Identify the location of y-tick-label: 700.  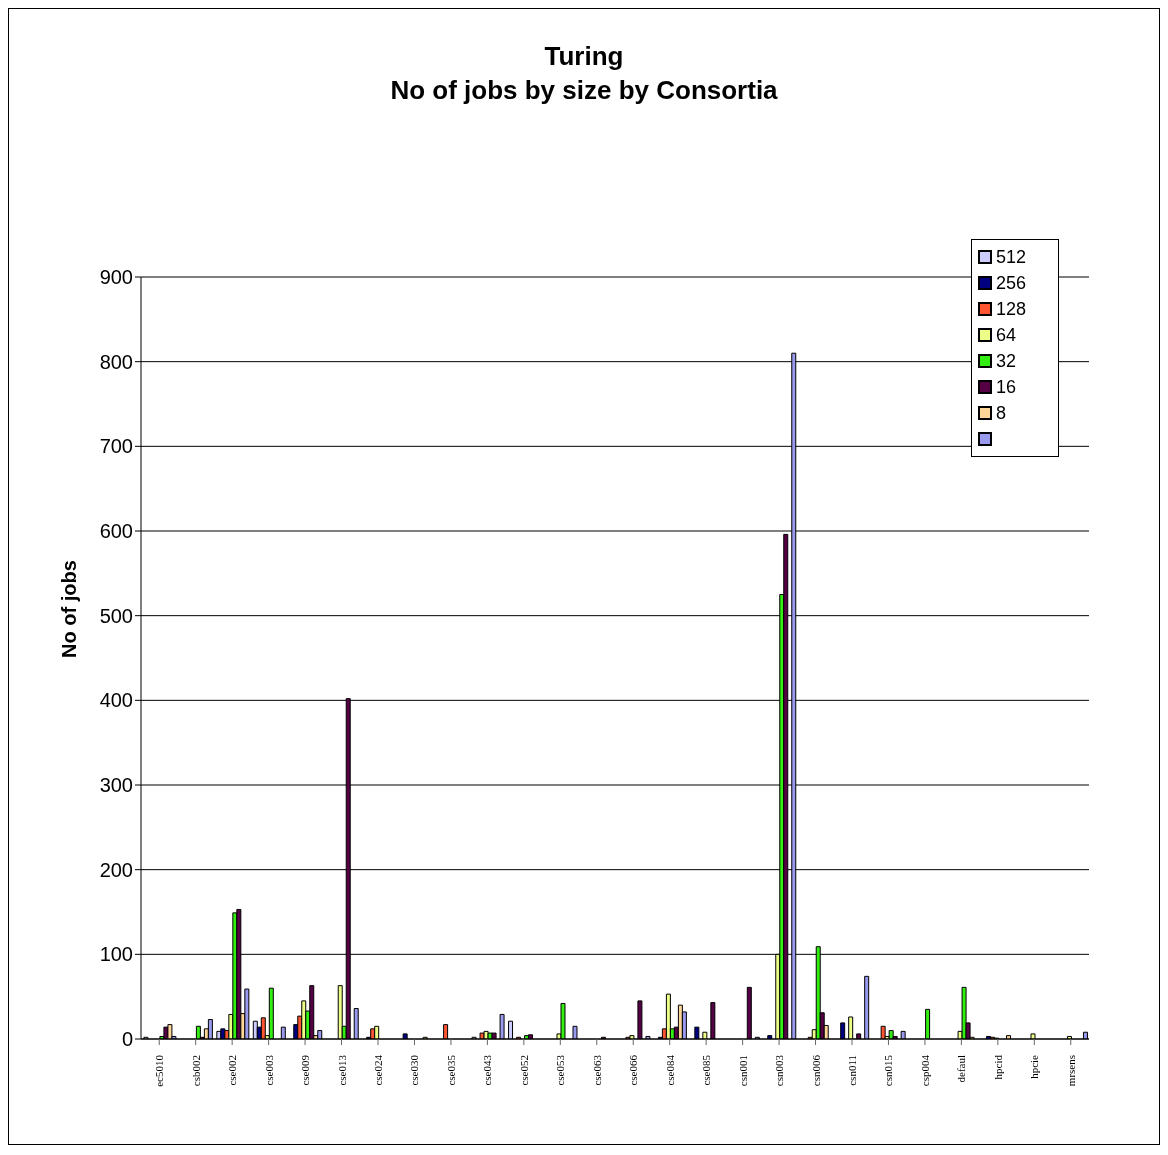
(116, 446).